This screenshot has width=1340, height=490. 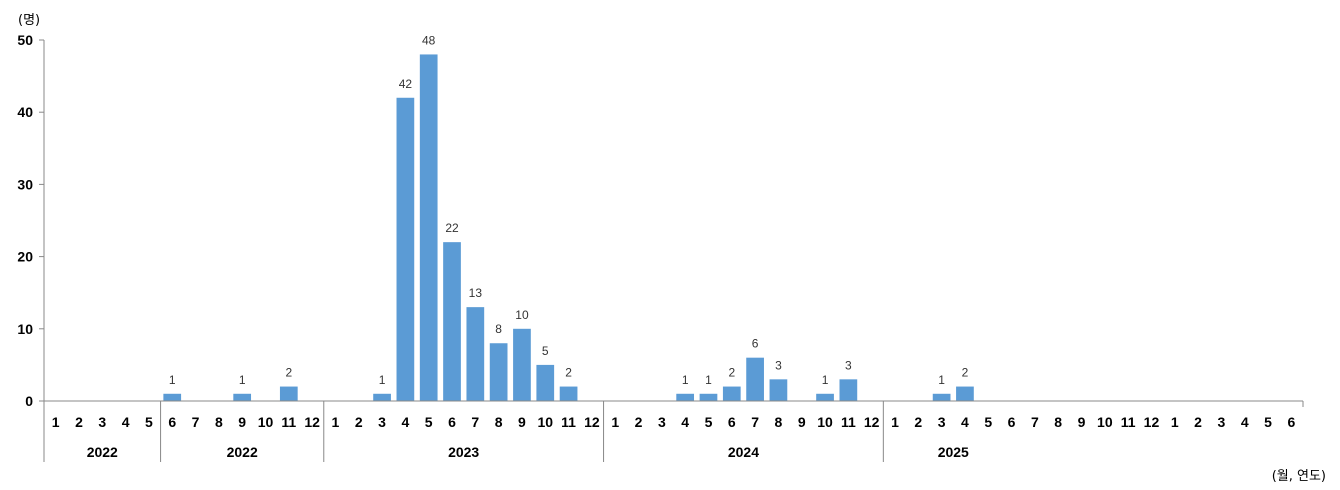 I want to click on y-tick-label: 50, so click(x=25, y=40).